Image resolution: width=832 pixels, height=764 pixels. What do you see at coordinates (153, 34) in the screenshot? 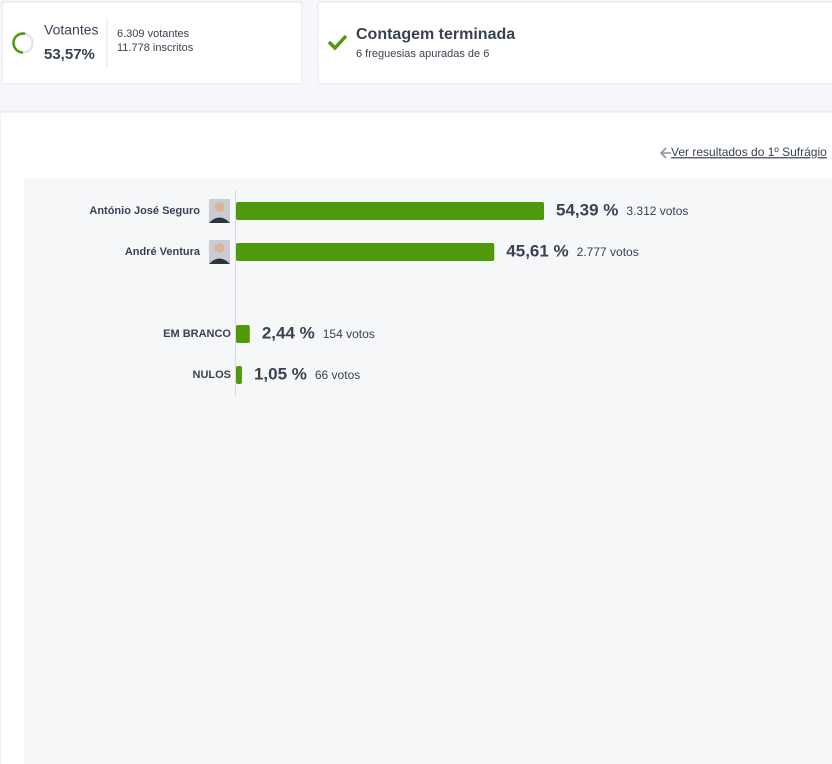
I see `voters: 6.309 votantes` at bounding box center [153, 34].